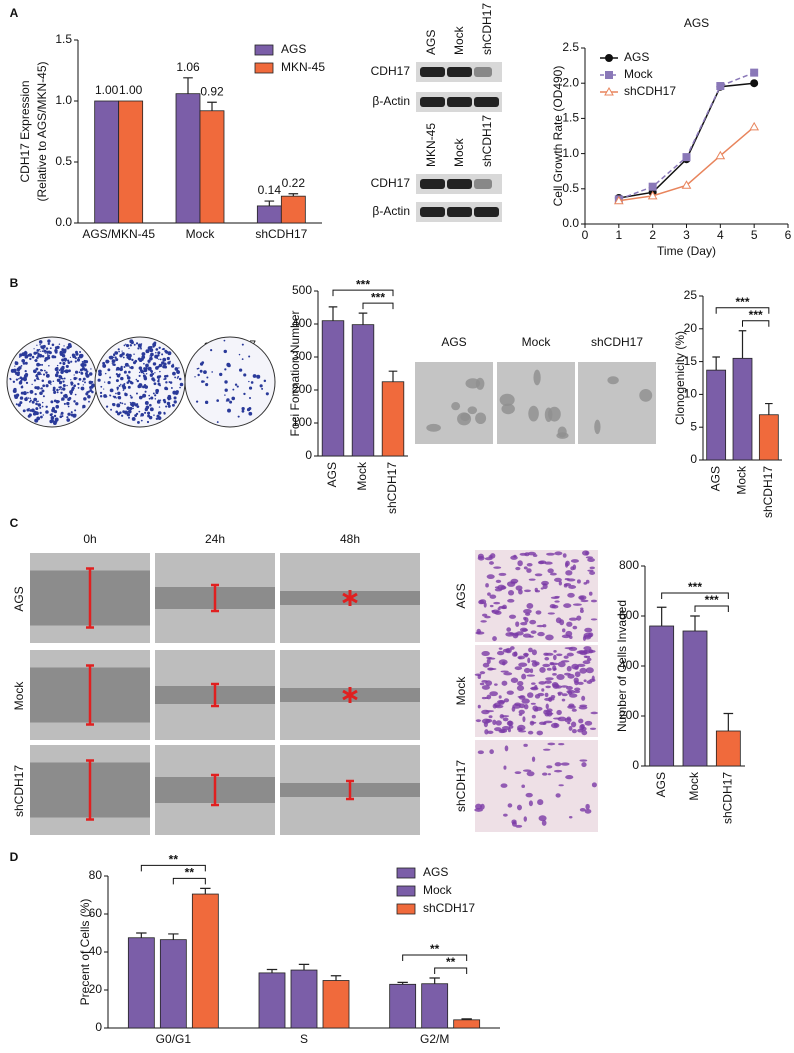  What do you see at coordinates (562, 432) in the screenshot?
I see `sphere` at bounding box center [562, 432].